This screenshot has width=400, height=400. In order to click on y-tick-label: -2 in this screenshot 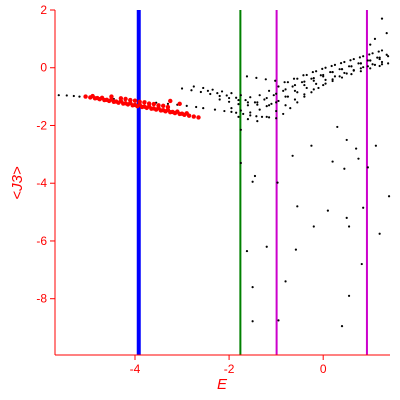, I will do `click(41, 125)`.